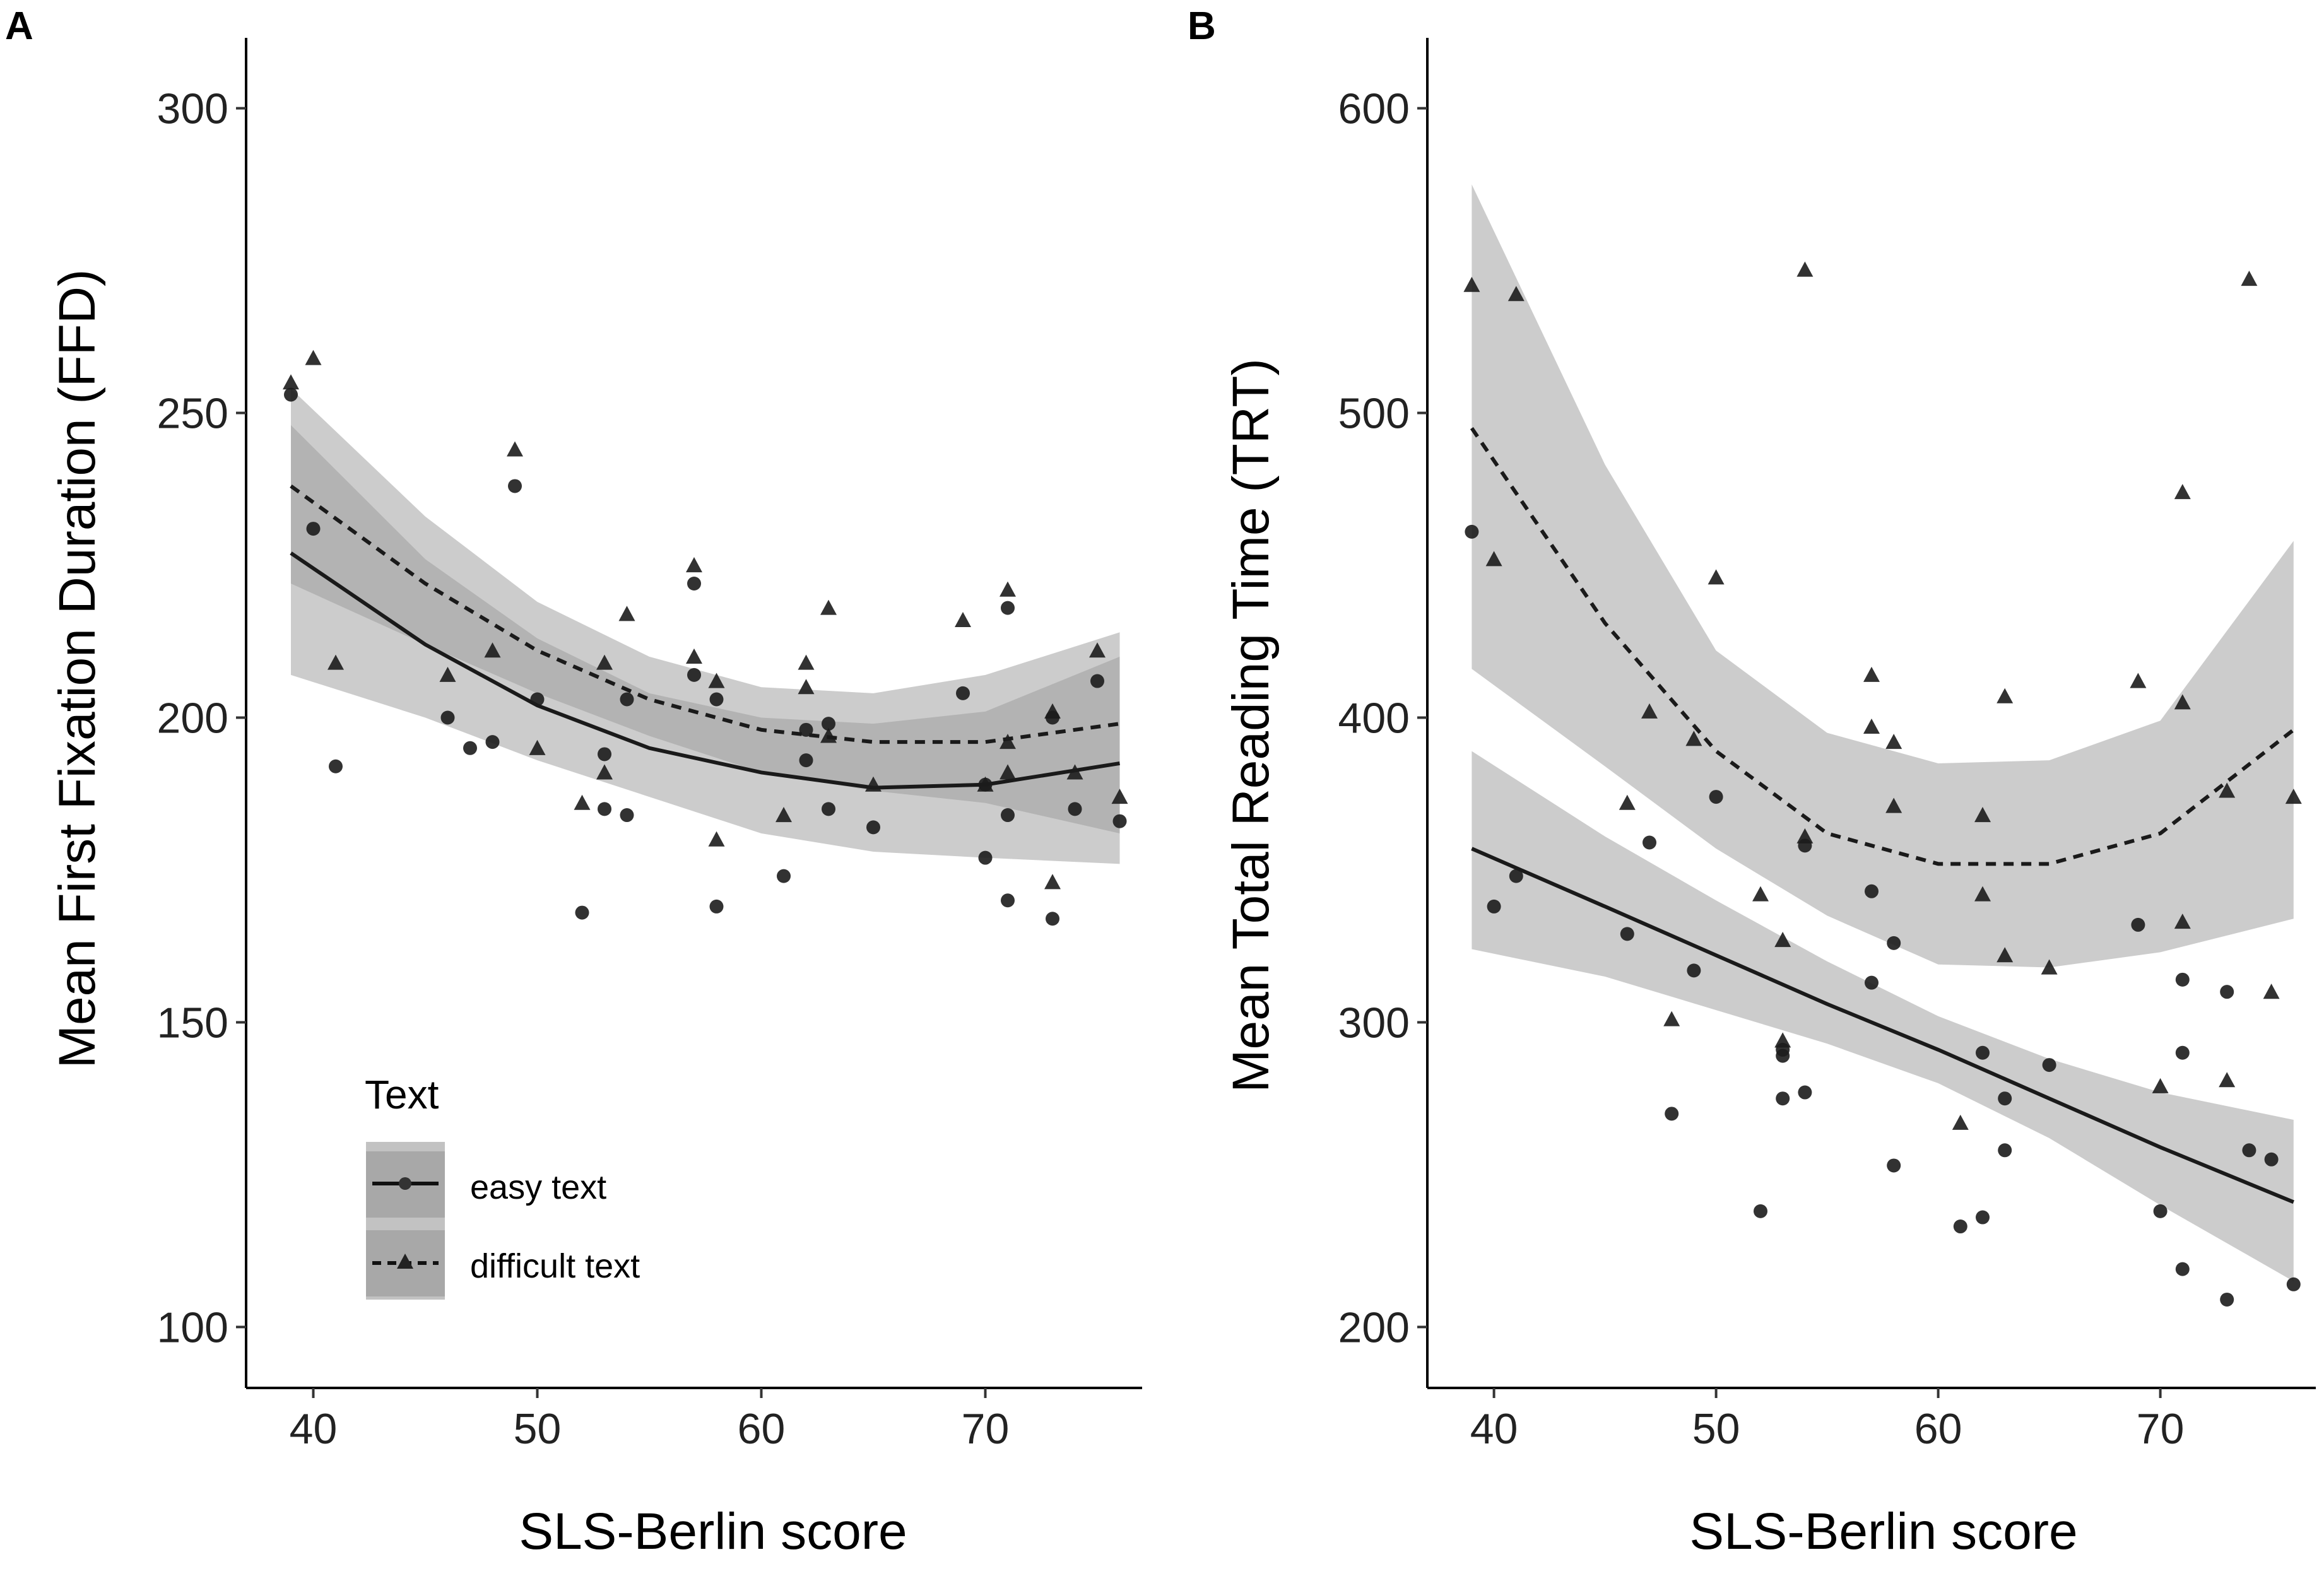  I want to click on legend-label-difficult: difficult text, so click(555, 1266).